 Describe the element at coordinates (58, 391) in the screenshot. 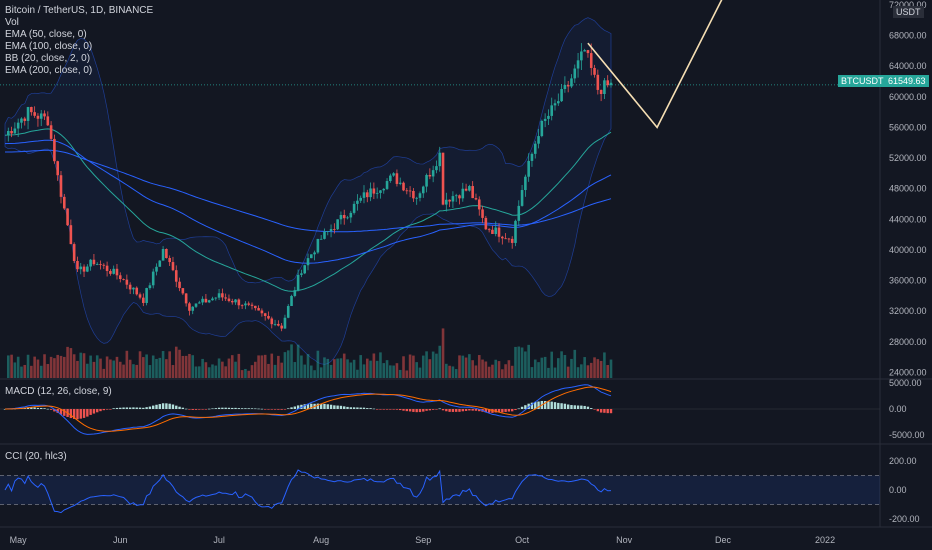

I see `macd-label: MACD (12, 26, close, 9)` at that location.